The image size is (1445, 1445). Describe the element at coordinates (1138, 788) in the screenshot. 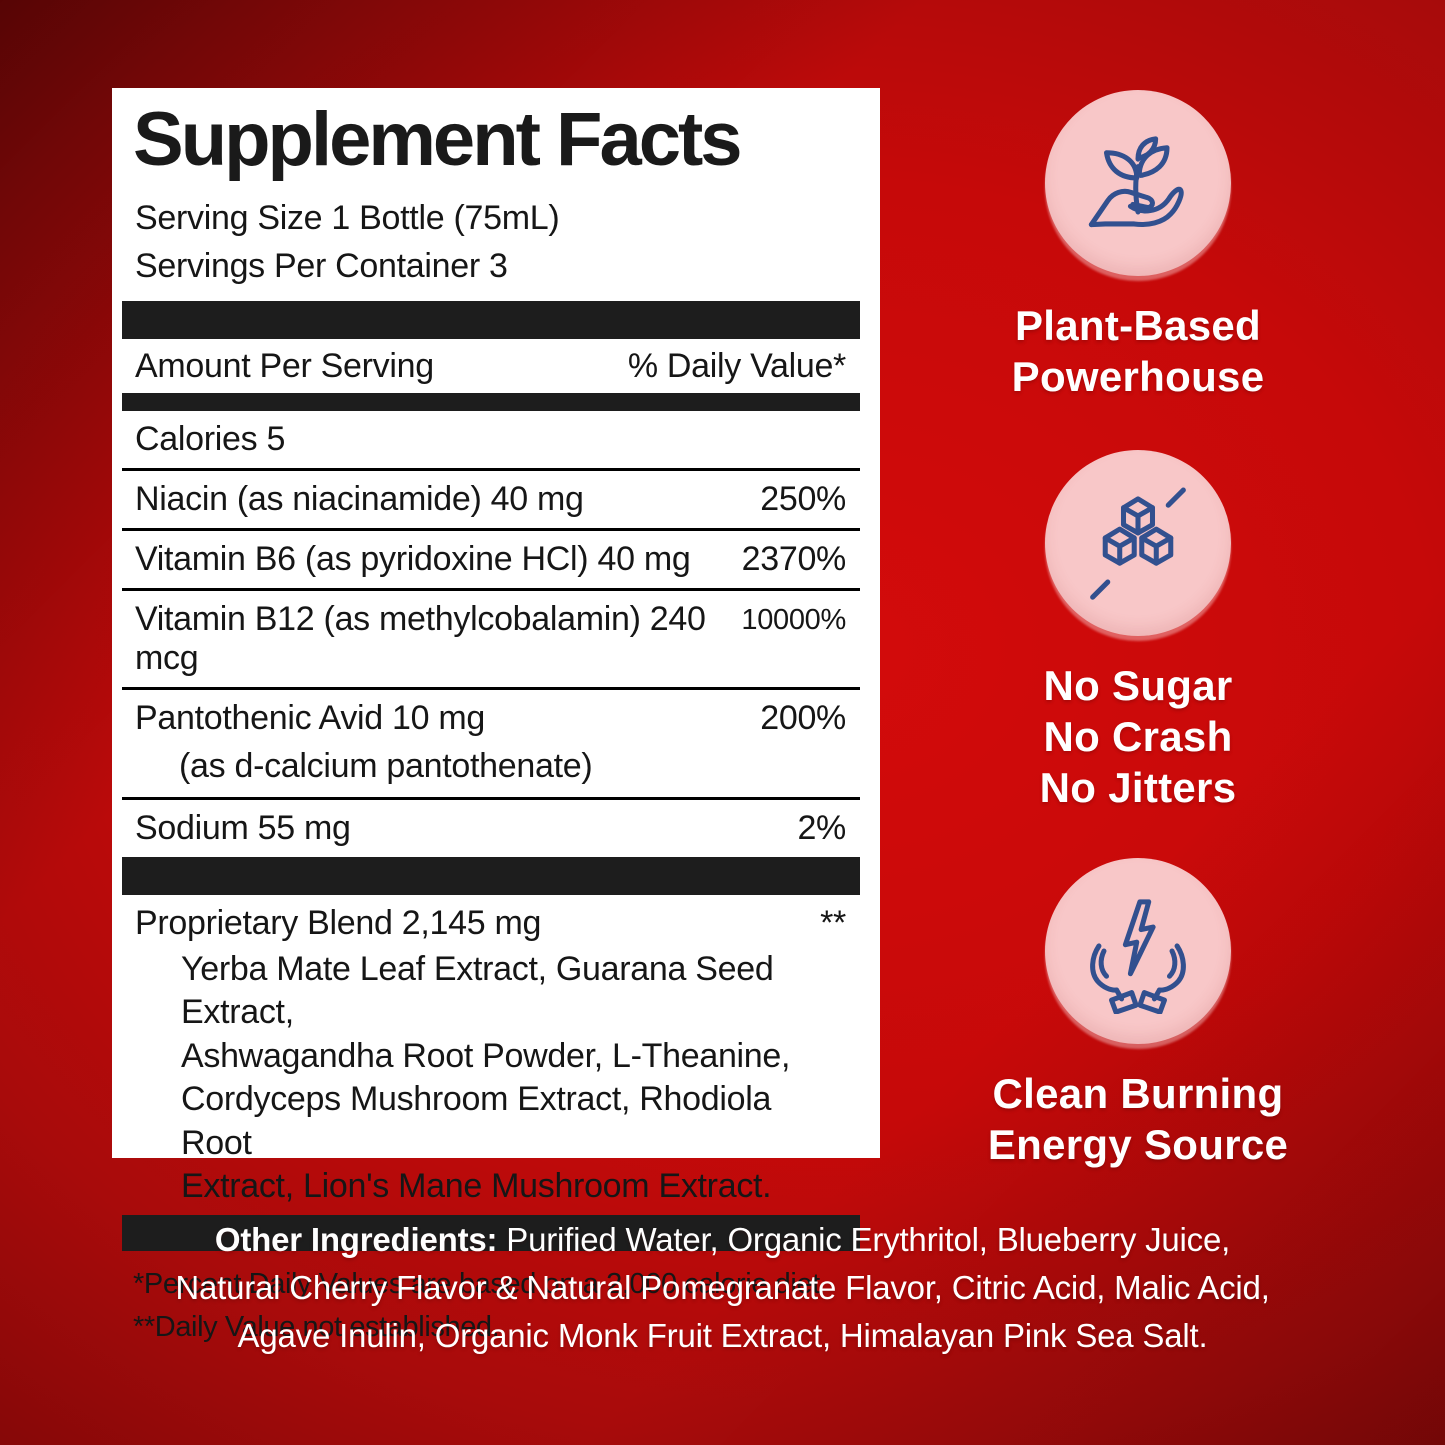

I see `benefit-label-line: No Jitters` at that location.